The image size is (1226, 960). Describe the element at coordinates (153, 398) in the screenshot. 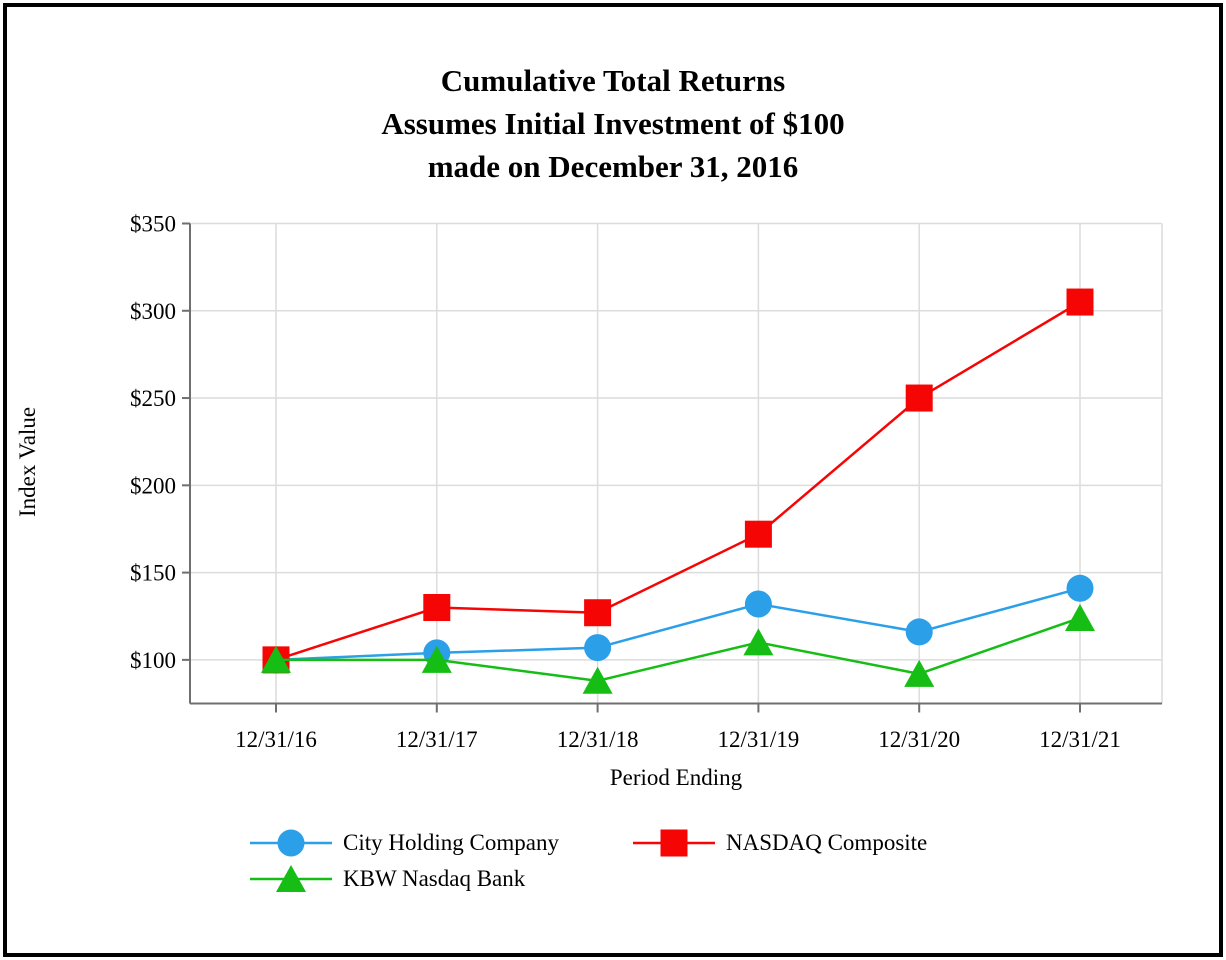

I see `y-tick-label: $250` at that location.